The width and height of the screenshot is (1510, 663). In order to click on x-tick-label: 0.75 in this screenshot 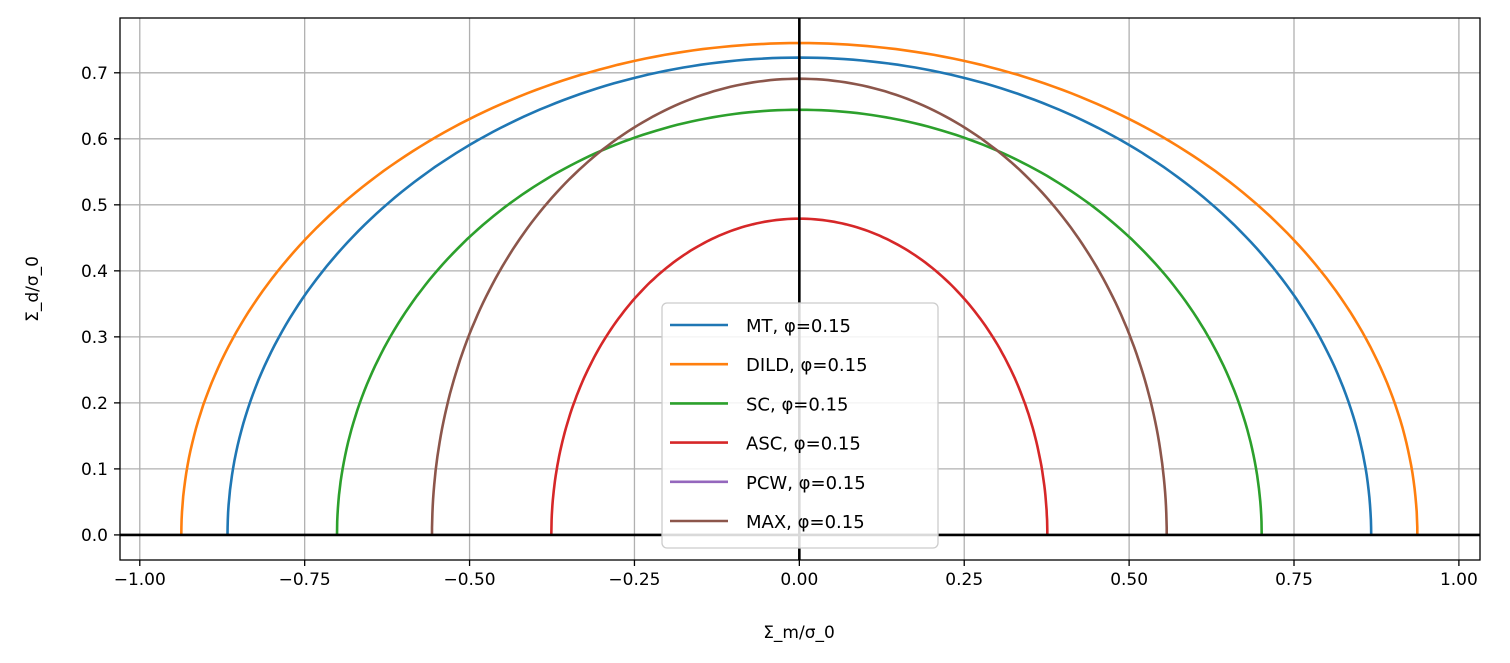, I will do `click(1294, 580)`.